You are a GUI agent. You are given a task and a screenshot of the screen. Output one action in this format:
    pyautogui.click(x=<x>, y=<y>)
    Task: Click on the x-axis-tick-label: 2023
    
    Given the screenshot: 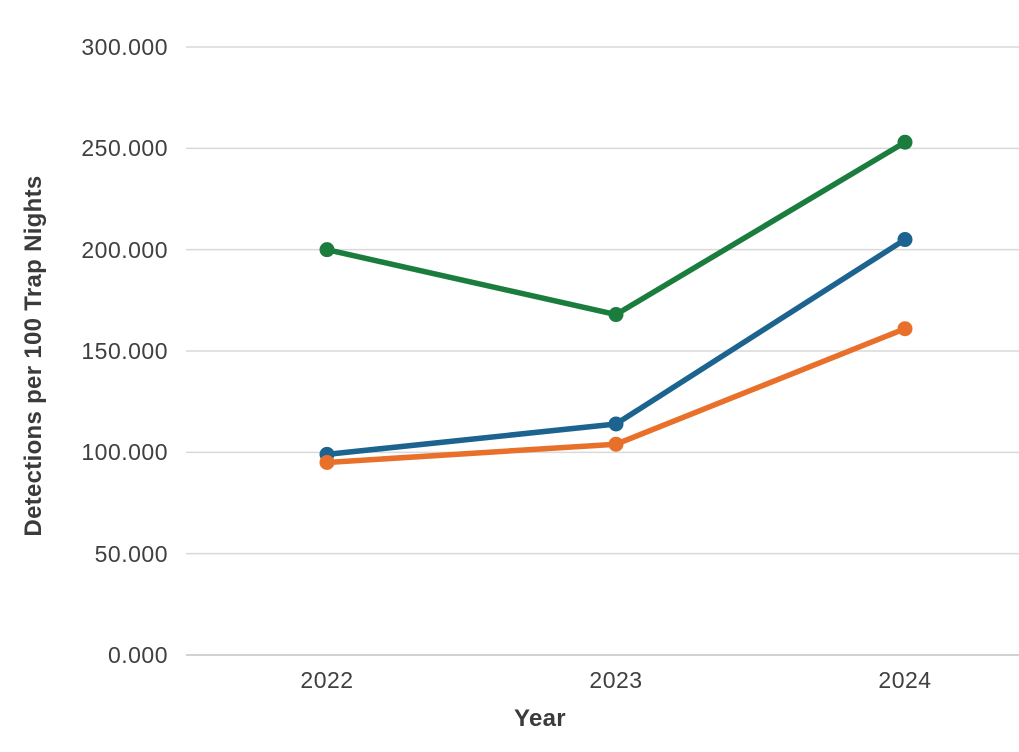 What is the action you would take?
    pyautogui.click(x=616, y=680)
    